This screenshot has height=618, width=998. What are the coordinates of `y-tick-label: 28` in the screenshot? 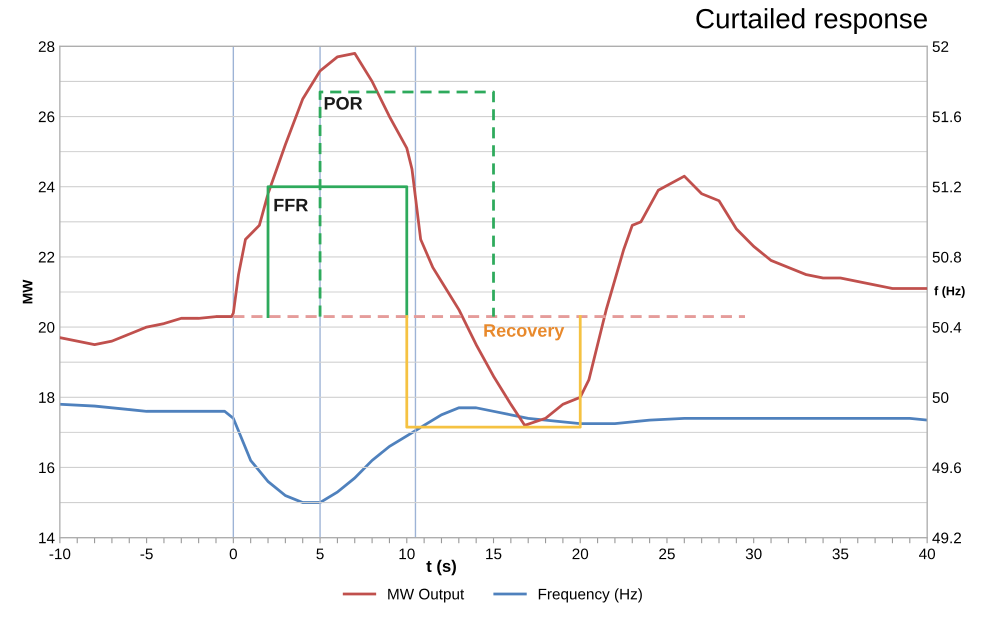 It's located at (46, 46).